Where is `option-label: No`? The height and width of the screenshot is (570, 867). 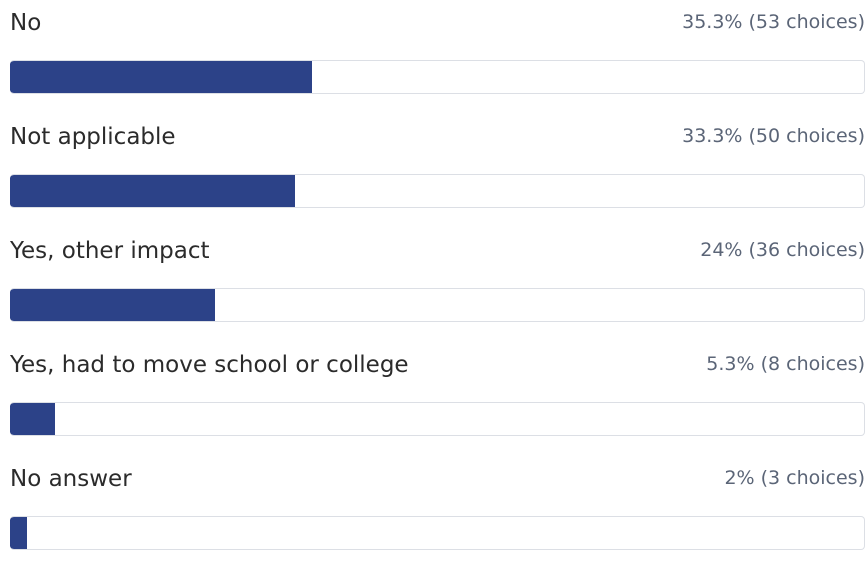 option-label: No is located at coordinates (26, 23).